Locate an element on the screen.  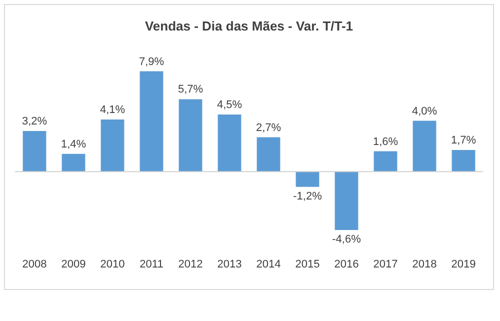
x-tick-label: 2019 is located at coordinates (463, 264).